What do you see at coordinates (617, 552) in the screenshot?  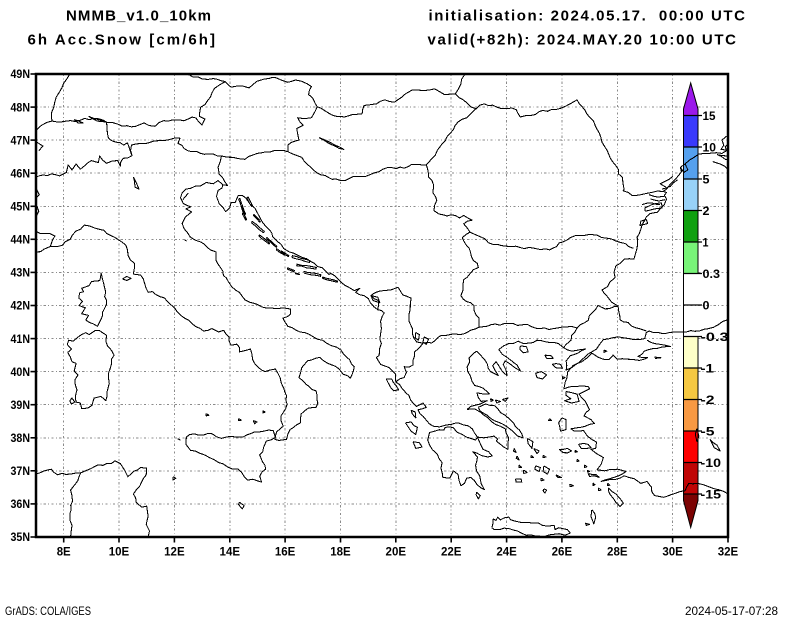 I see `svg-text: 28E` at bounding box center [617, 552].